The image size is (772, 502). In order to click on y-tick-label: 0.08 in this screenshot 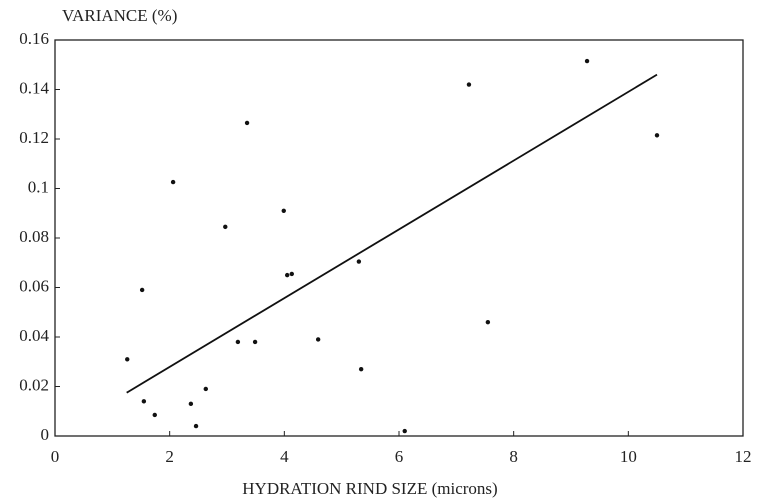, I will do `click(34, 236)`.